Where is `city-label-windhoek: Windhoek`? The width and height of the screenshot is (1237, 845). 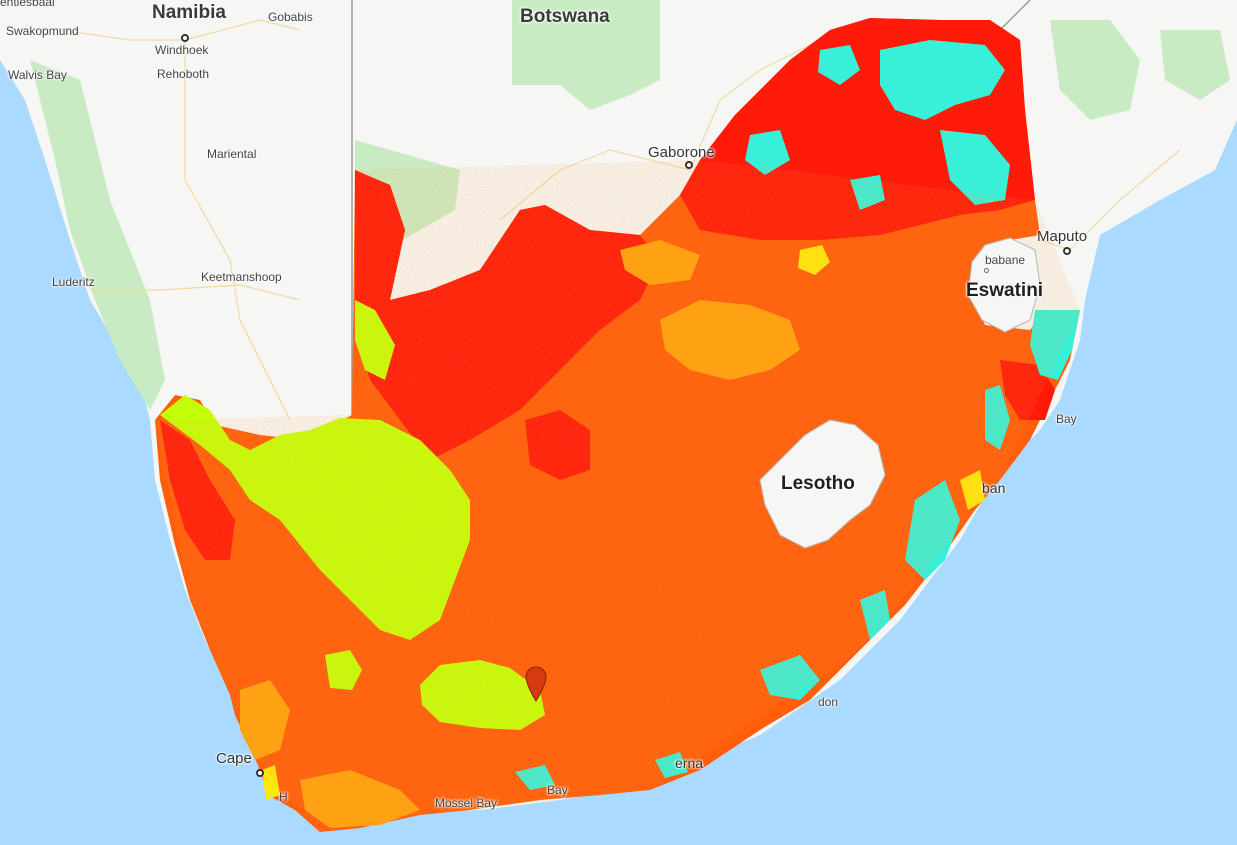 city-label-windhoek: Windhoek is located at coordinates (182, 50).